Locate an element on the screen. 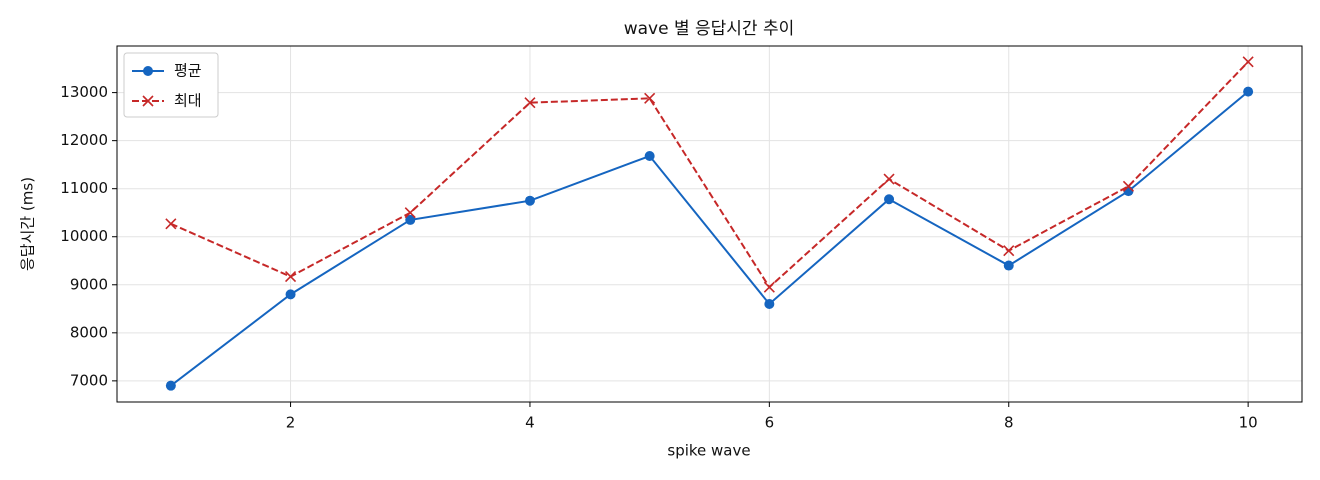 The image size is (1320, 480). x-tick-label: 2 is located at coordinates (291, 423).